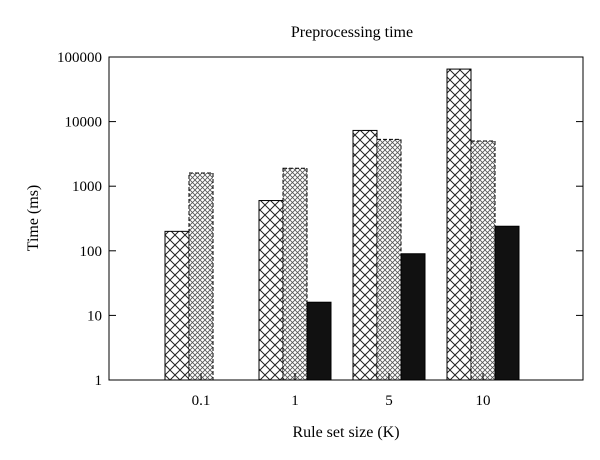 The height and width of the screenshot is (460, 600). What do you see at coordinates (345, 432) in the screenshot?
I see `x-axis-label: Rule set size (K)` at bounding box center [345, 432].